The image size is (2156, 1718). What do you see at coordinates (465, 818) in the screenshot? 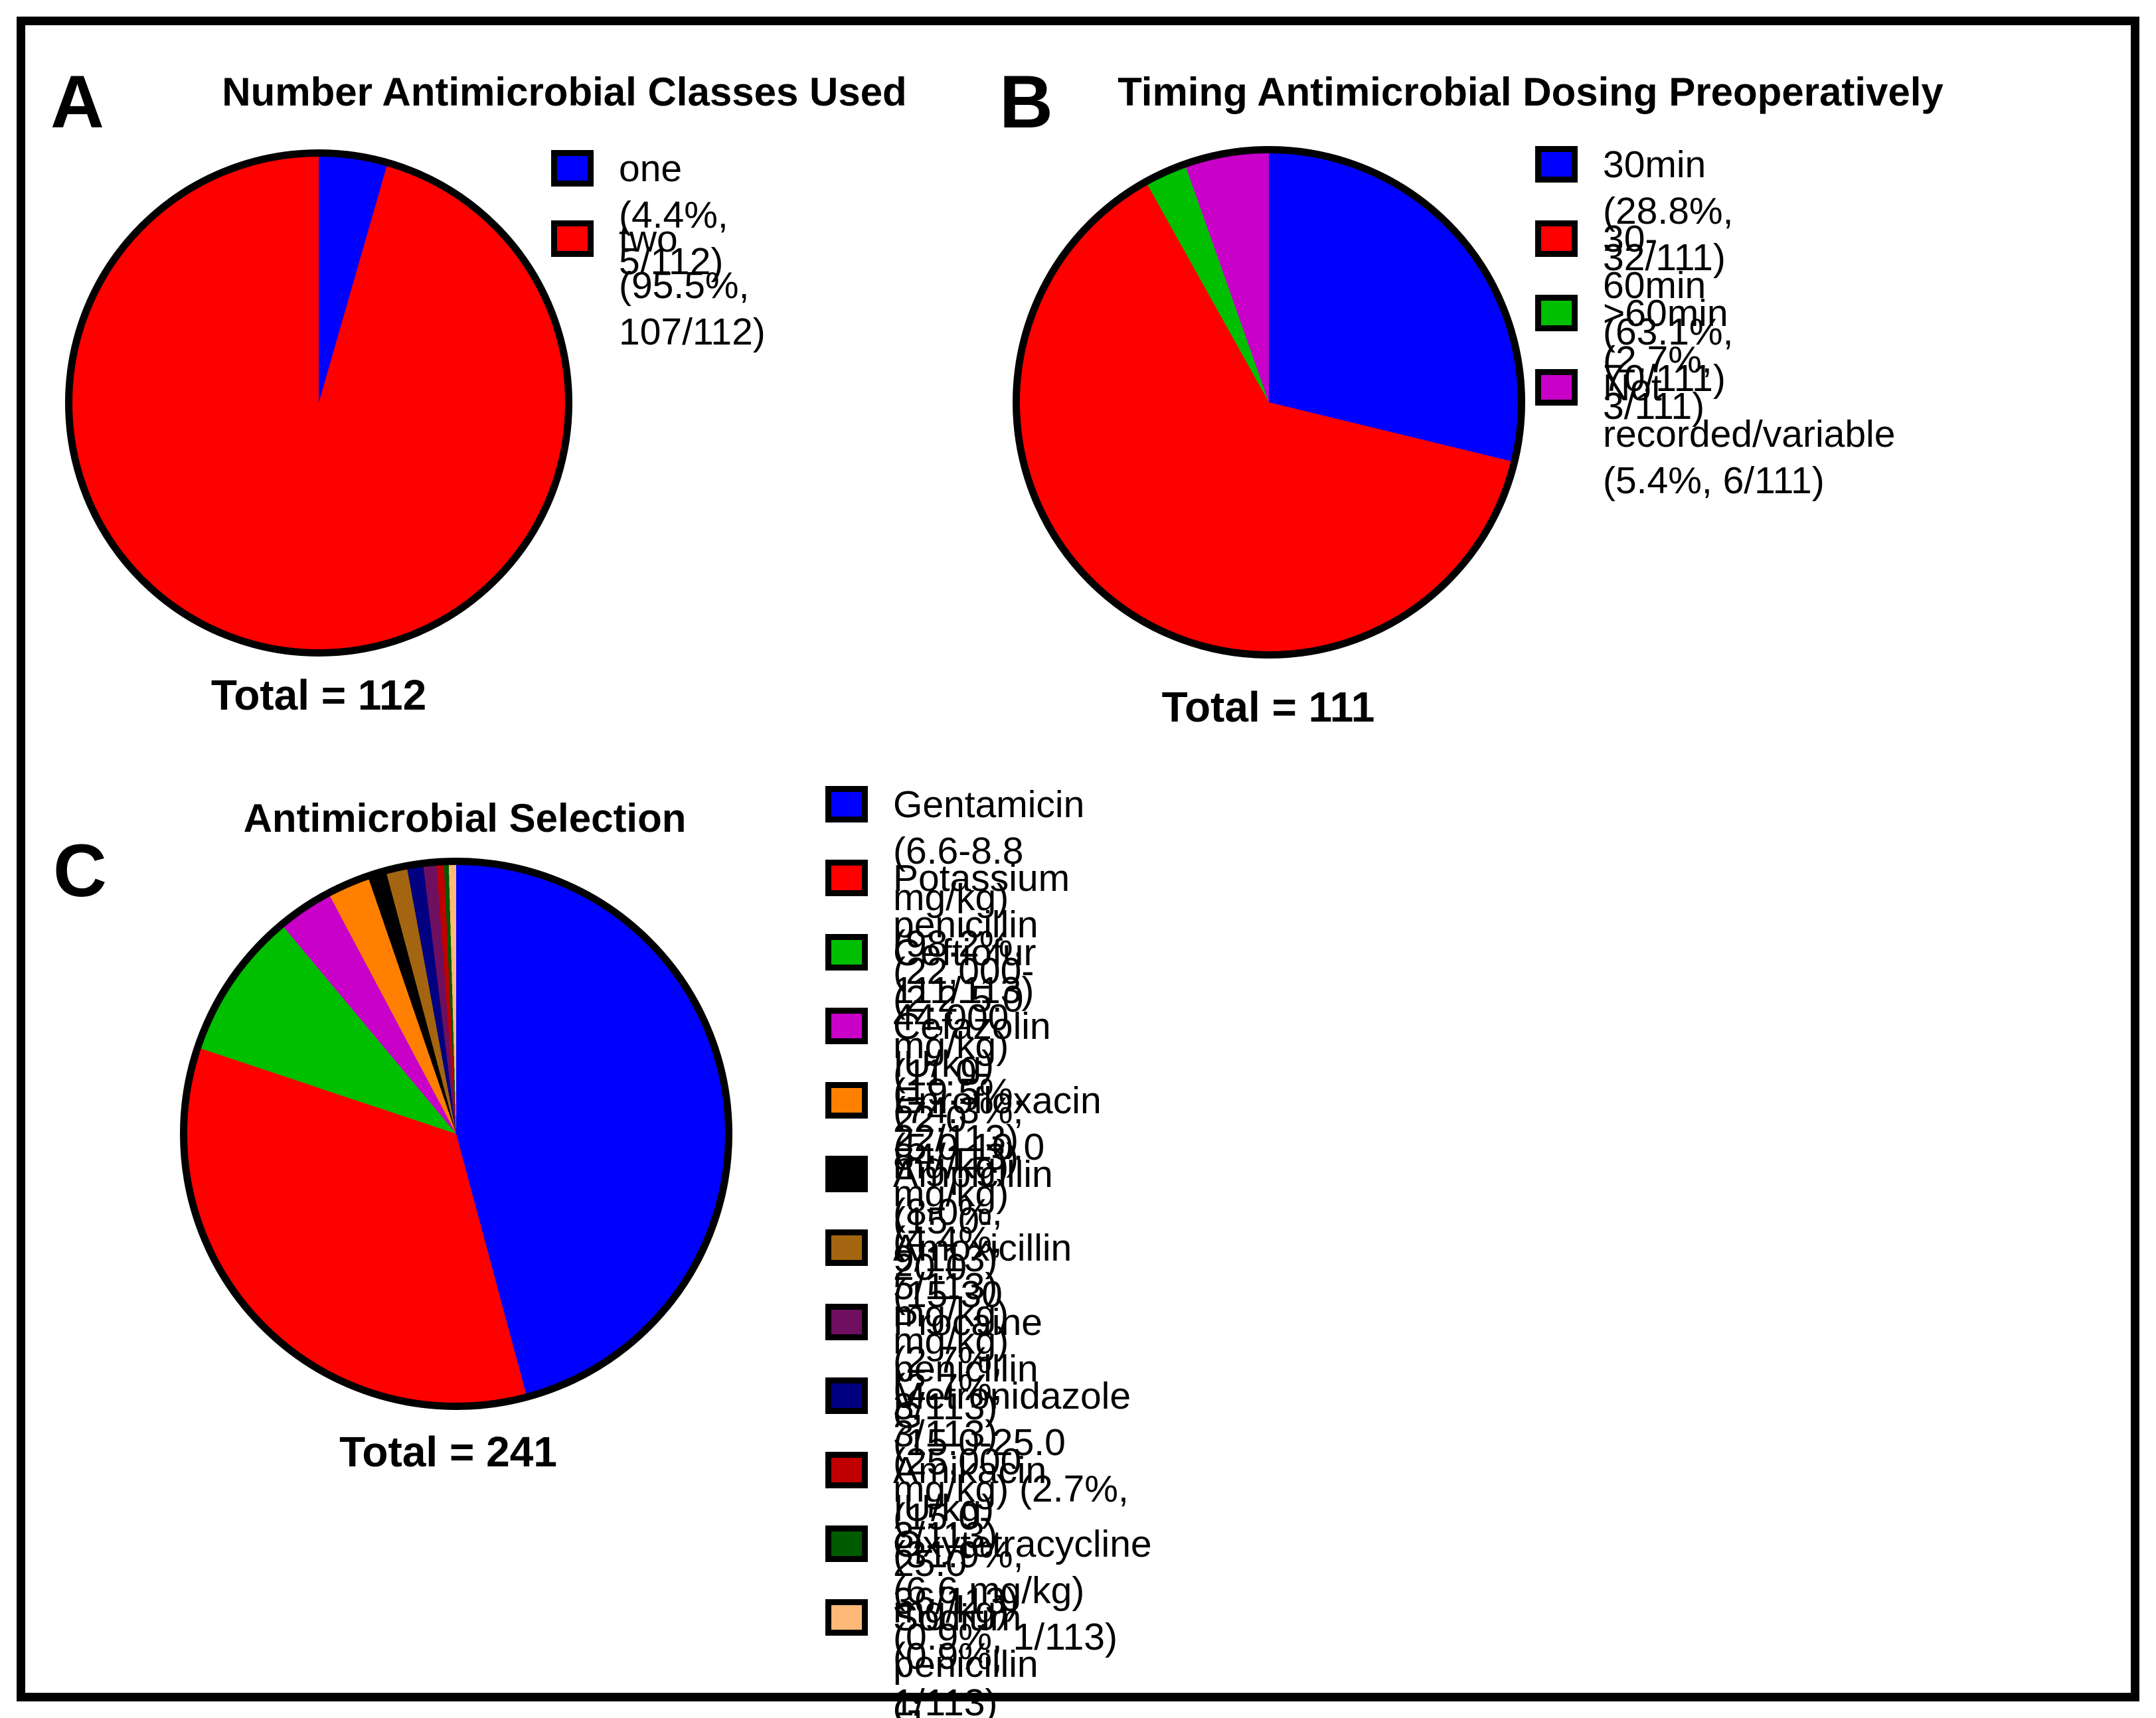
I see `panel-title-c: Antimicrobial Selection` at bounding box center [465, 818].